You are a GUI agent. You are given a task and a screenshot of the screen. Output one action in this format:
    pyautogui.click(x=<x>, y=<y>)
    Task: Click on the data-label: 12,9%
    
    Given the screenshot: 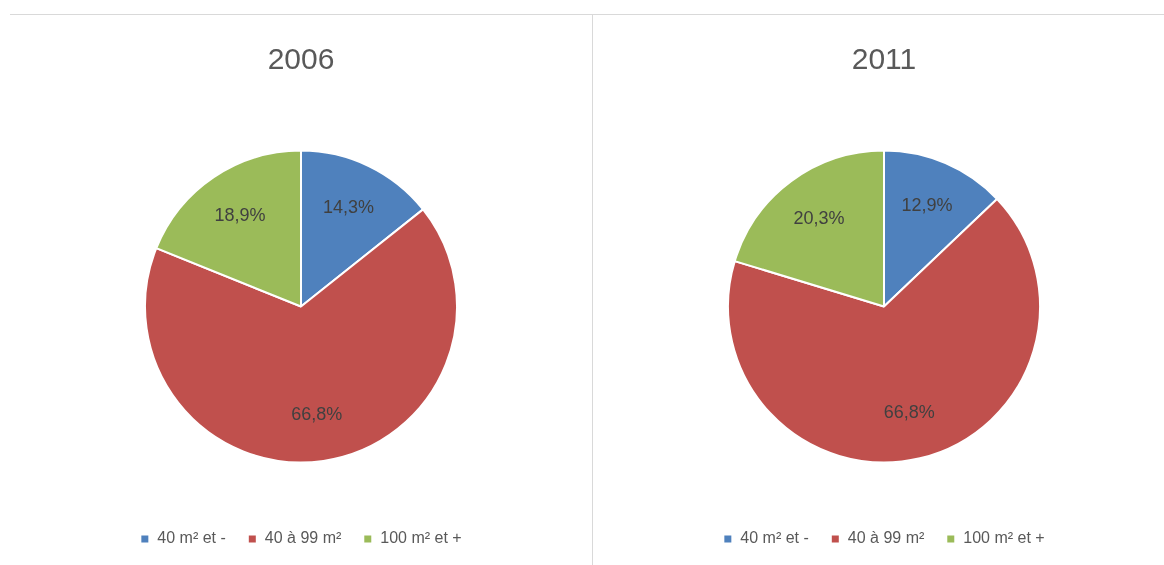 What is the action you would take?
    pyautogui.click(x=927, y=205)
    